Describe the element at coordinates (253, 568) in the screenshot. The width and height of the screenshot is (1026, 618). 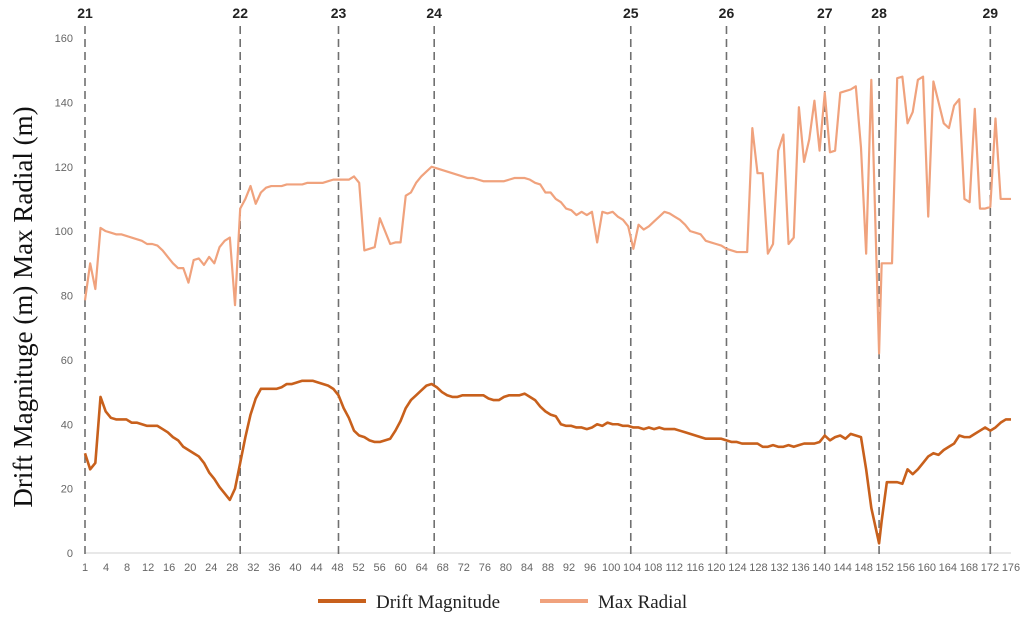
I see `x-tick-label: 32` at that location.